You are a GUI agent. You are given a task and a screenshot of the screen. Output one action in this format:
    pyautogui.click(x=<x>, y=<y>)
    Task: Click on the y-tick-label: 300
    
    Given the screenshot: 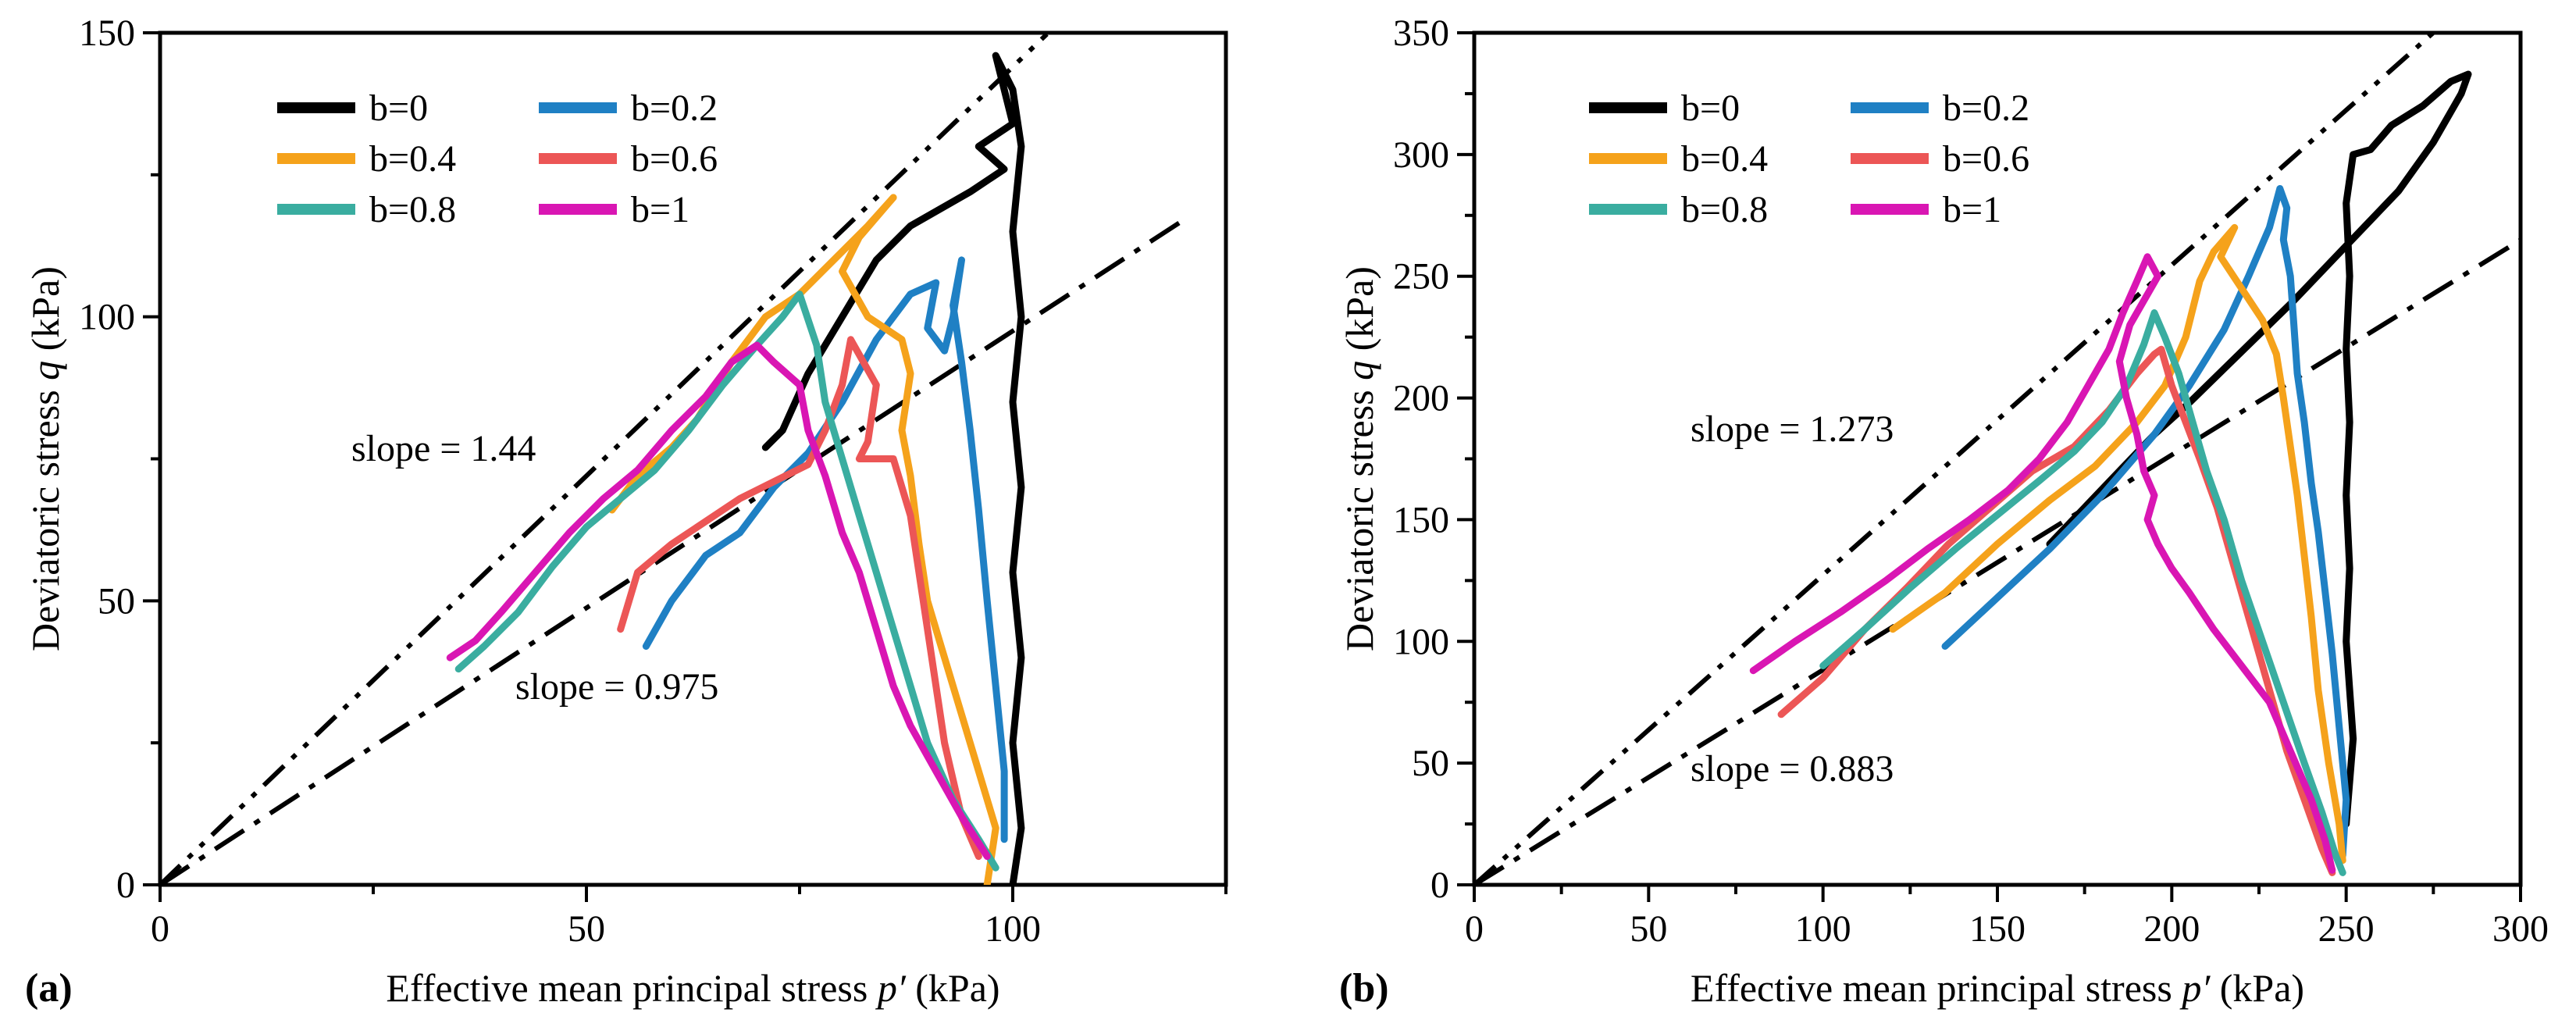 What is the action you would take?
    pyautogui.click(x=1421, y=155)
    